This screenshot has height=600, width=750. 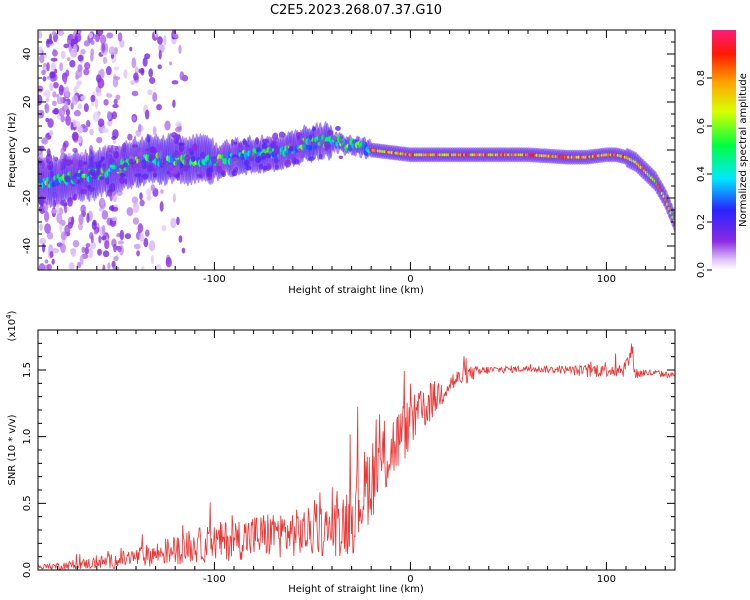 I want to click on snr-x-axis-label: Height of straight line (km), so click(x=356, y=589).